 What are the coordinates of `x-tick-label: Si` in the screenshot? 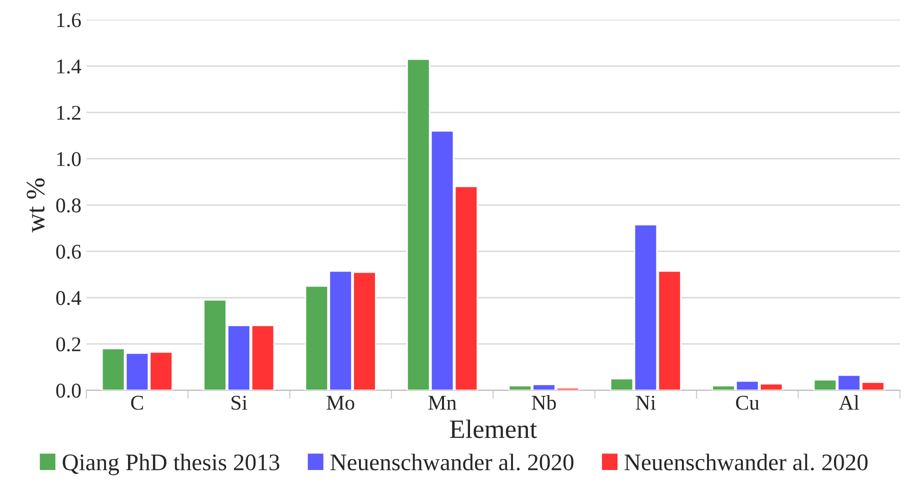 It's located at (240, 403).